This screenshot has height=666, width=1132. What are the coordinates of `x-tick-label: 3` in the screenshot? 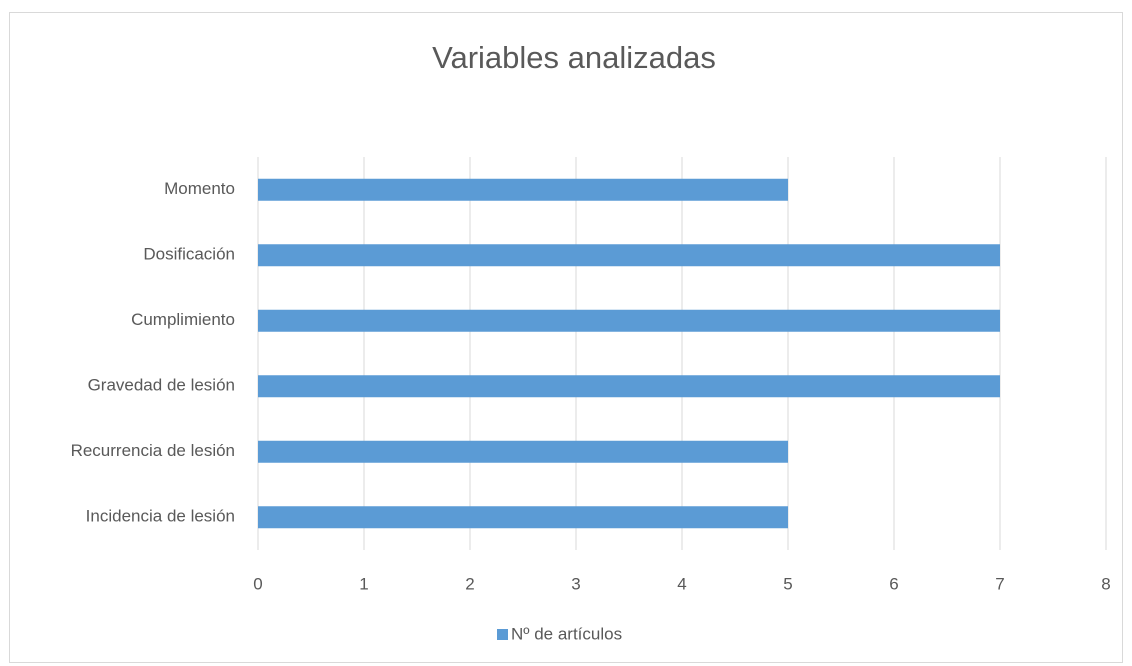 It's located at (575, 583).